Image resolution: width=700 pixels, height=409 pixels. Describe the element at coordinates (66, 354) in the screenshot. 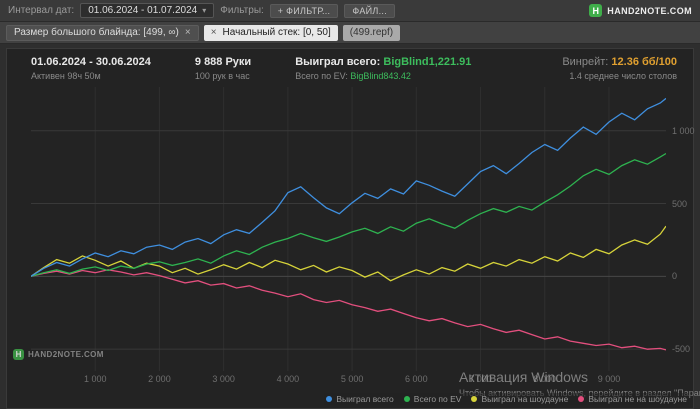

I see `hand2note-watermark-text: HAND2NOTE.COM` at that location.